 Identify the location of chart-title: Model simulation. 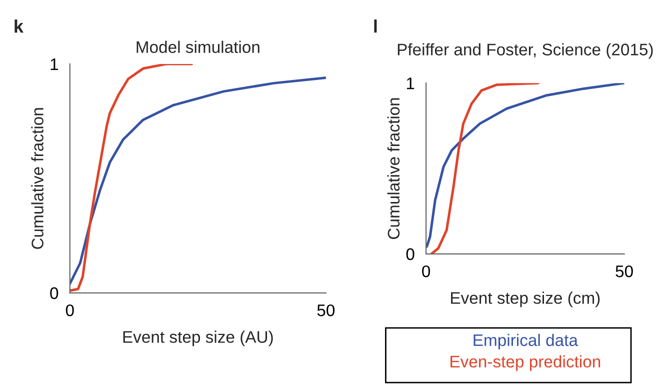
(198, 47).